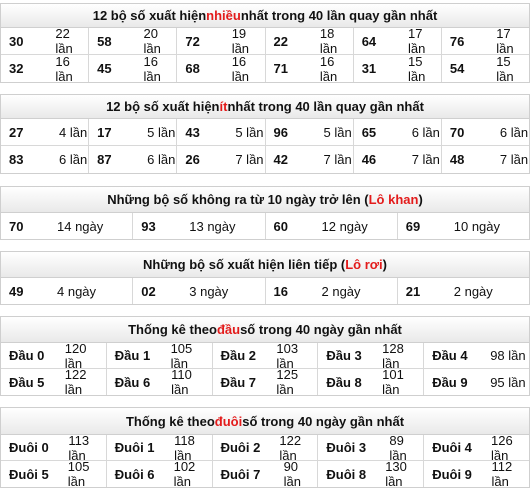 Image resolution: width=530 pixels, height=491 pixels. Describe the element at coordinates (292, 474) in the screenshot. I see `stat-count: 90 lần` at that location.